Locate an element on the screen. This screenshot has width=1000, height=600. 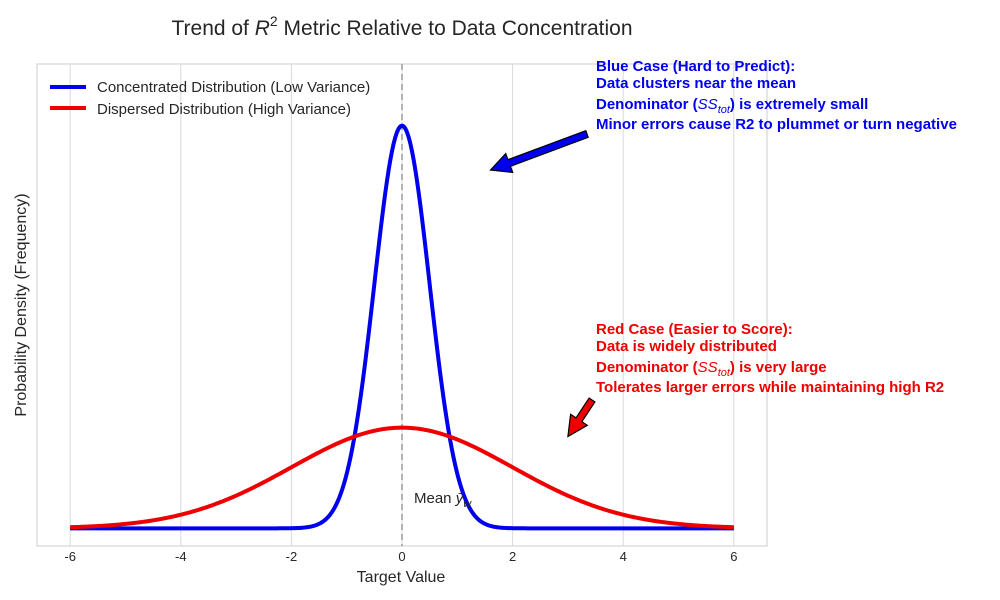
x-axis-ticks: -6 -4 -2 0 2 4 6 is located at coordinates (400, 556).